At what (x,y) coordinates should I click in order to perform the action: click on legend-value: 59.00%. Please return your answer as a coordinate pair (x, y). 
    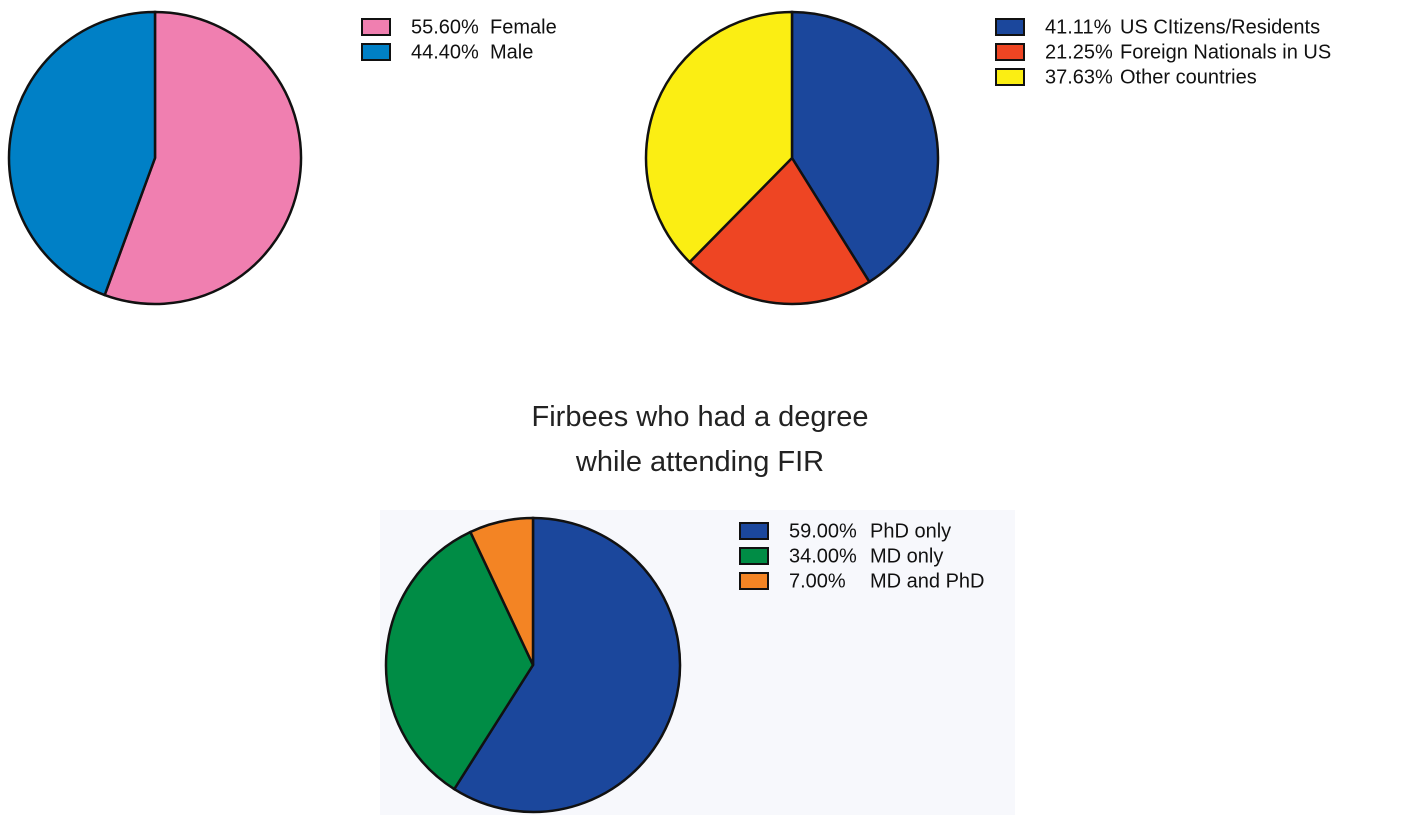
    Looking at the image, I should click on (823, 531).